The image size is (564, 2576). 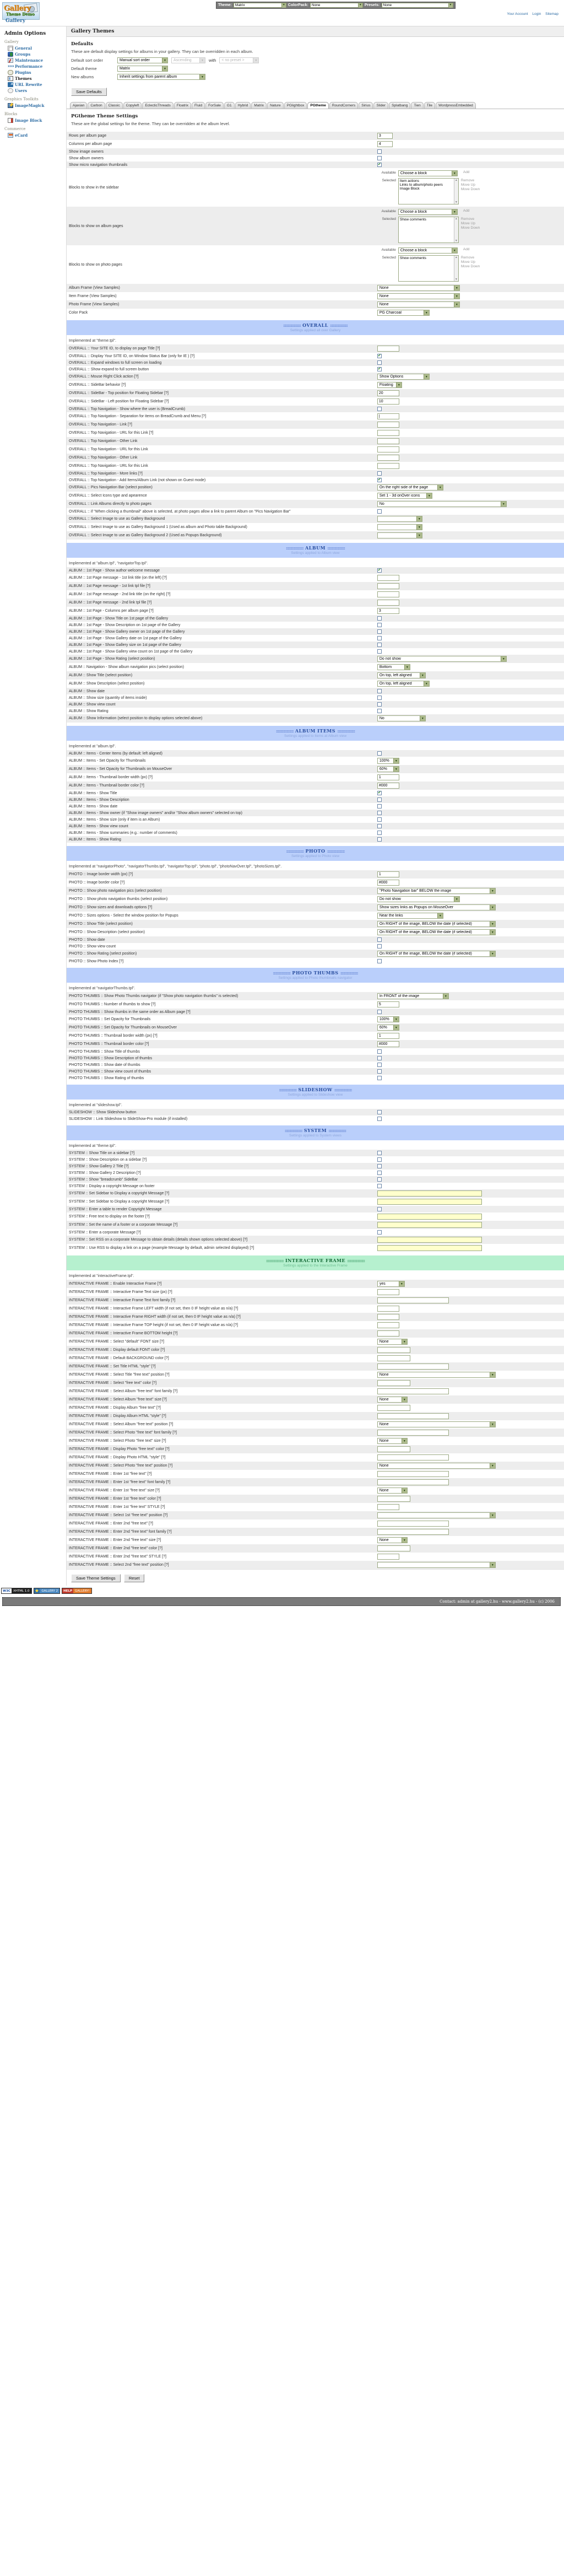 I want to click on sort-direction-select: Ascending ▼, so click(x=188, y=60).